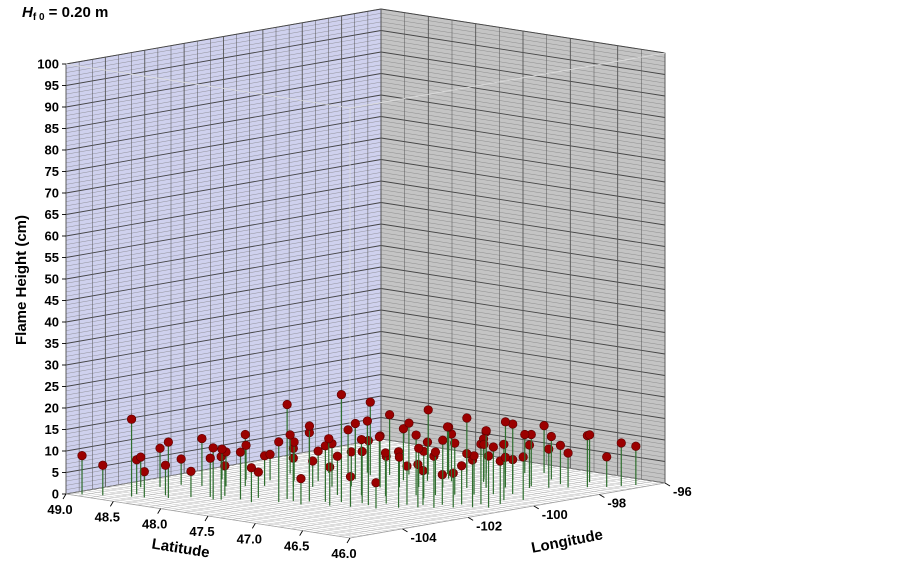 Image resolution: width=902 pixels, height=567 pixels. What do you see at coordinates (27, 12) in the screenshot?
I see `title-symbol: H` at bounding box center [27, 12].